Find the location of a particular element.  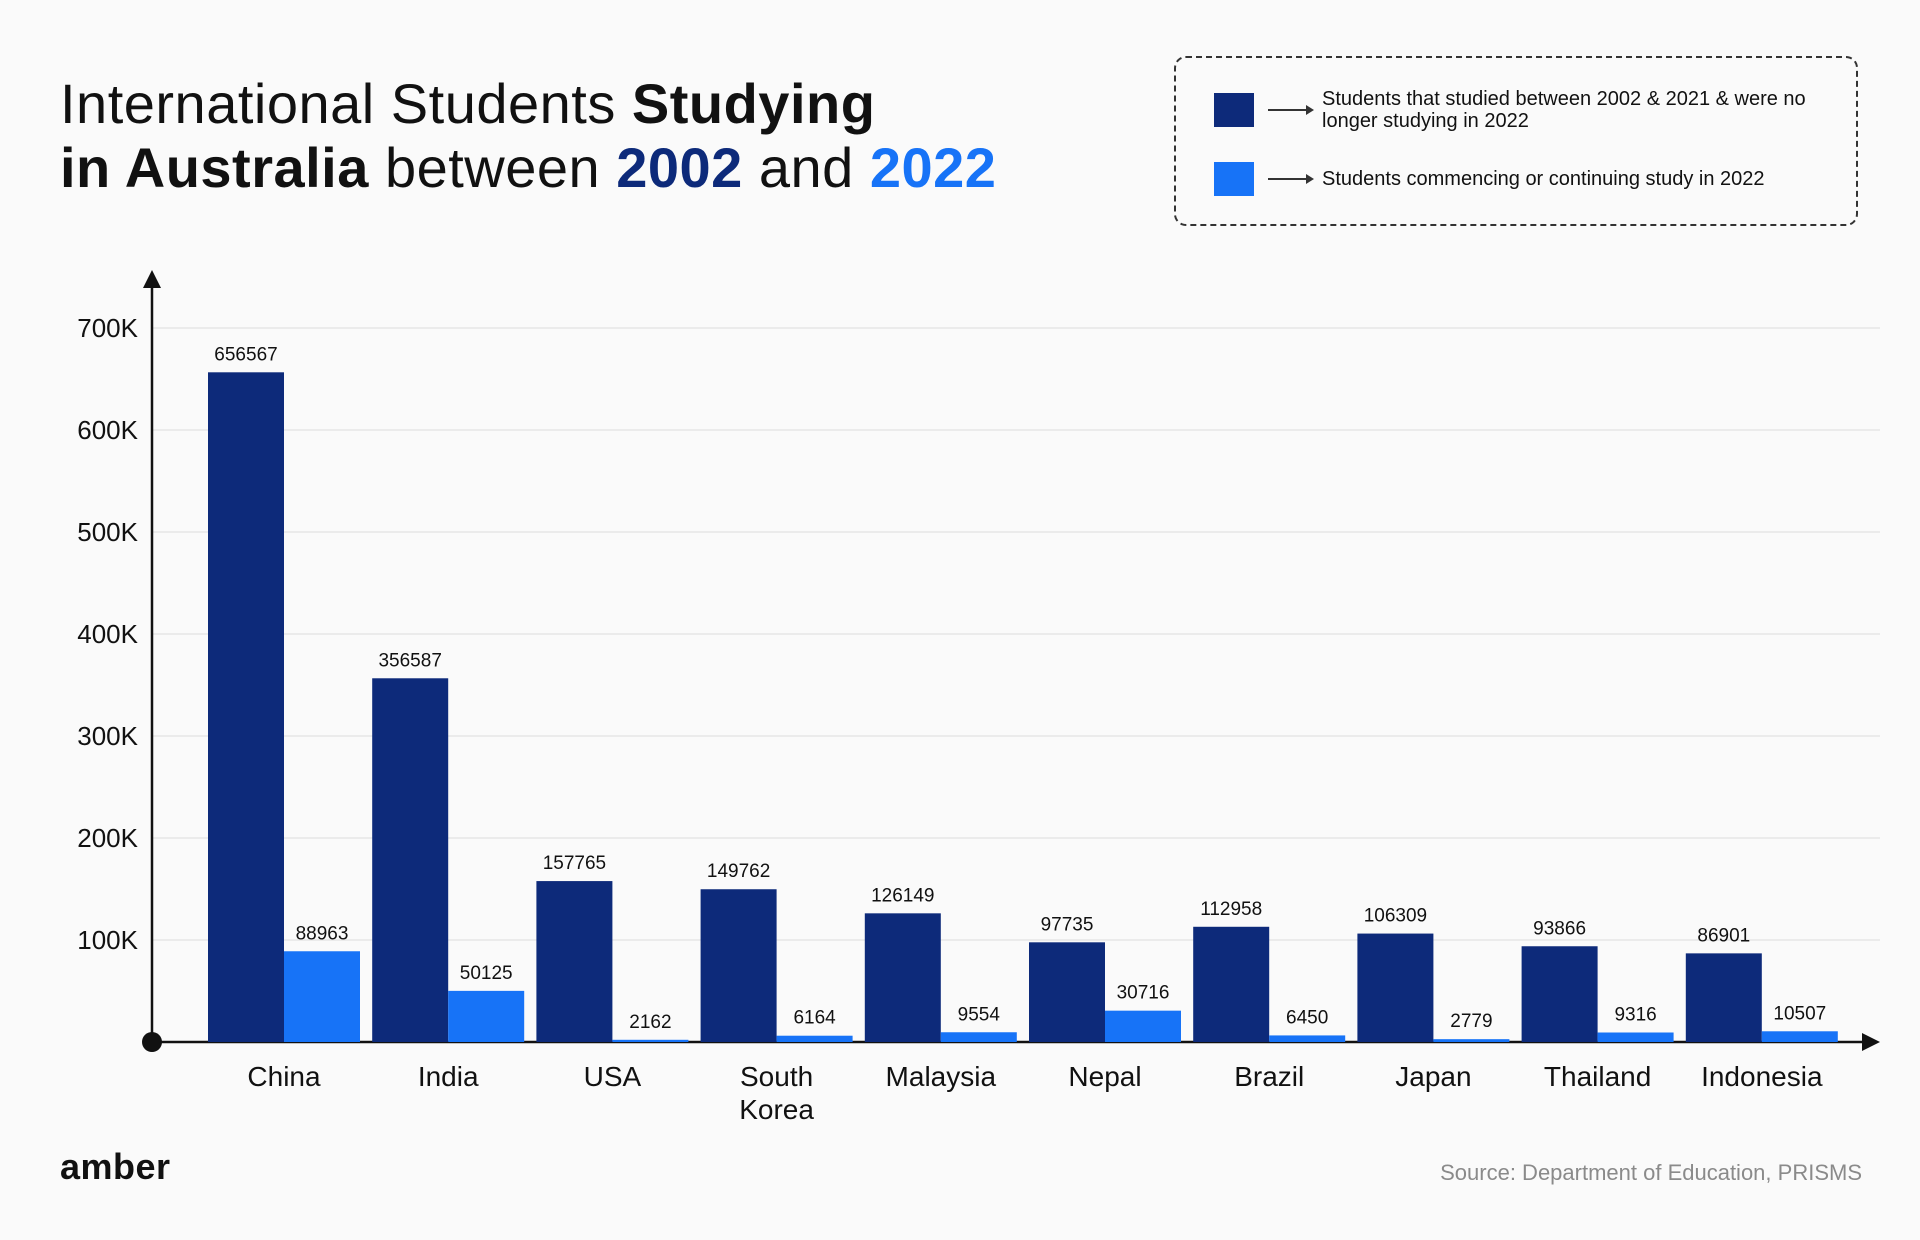

title-text: and is located at coordinates (806, 167).